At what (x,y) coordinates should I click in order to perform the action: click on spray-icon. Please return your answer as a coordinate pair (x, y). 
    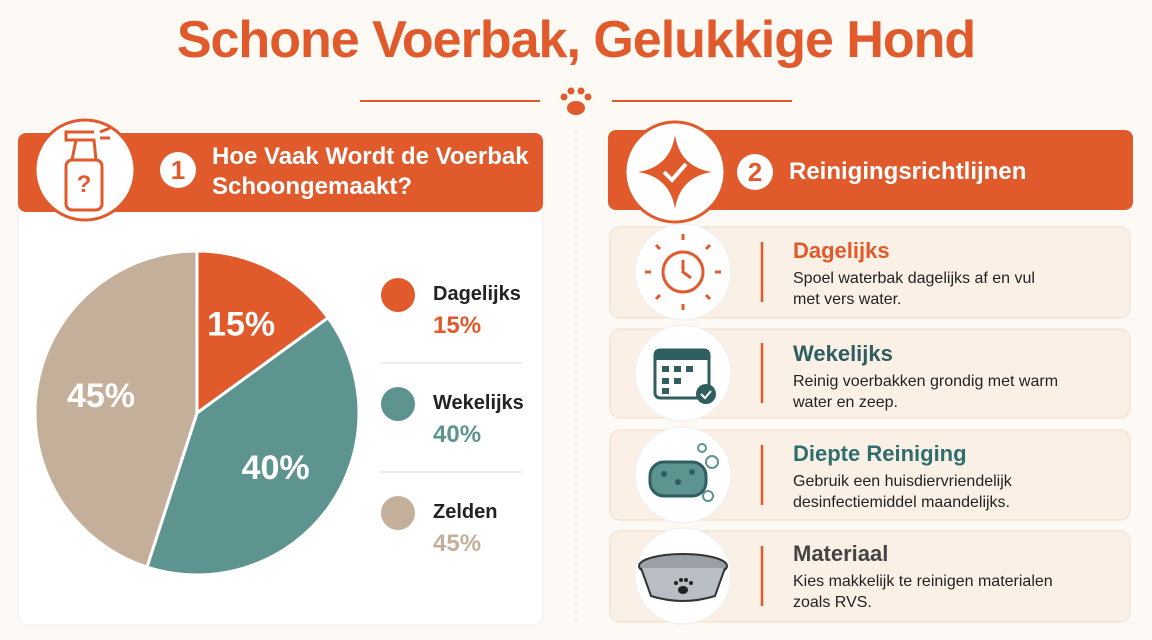
    Looking at the image, I should click on (85, 170).